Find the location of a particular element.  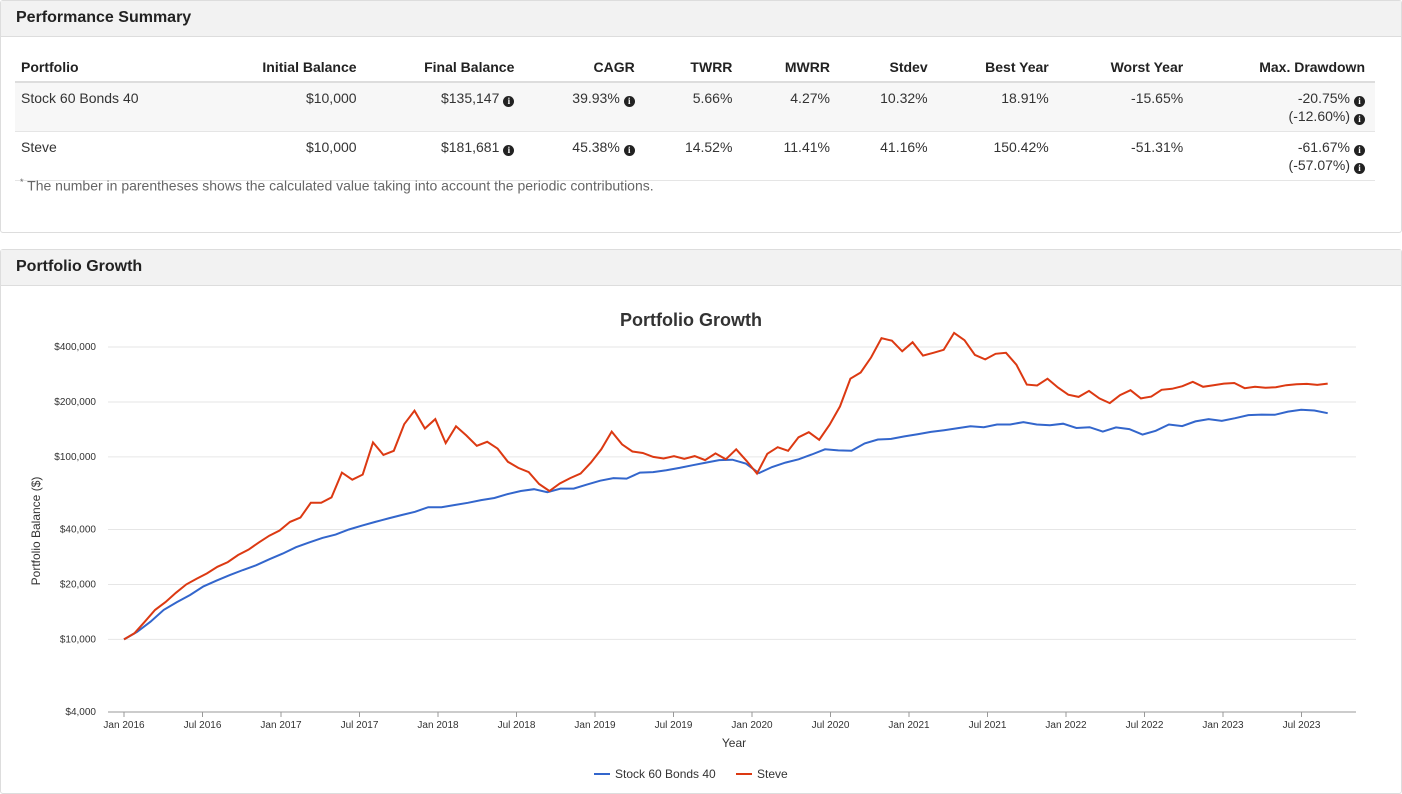

final-value: $181,681 is located at coordinates (470, 147).